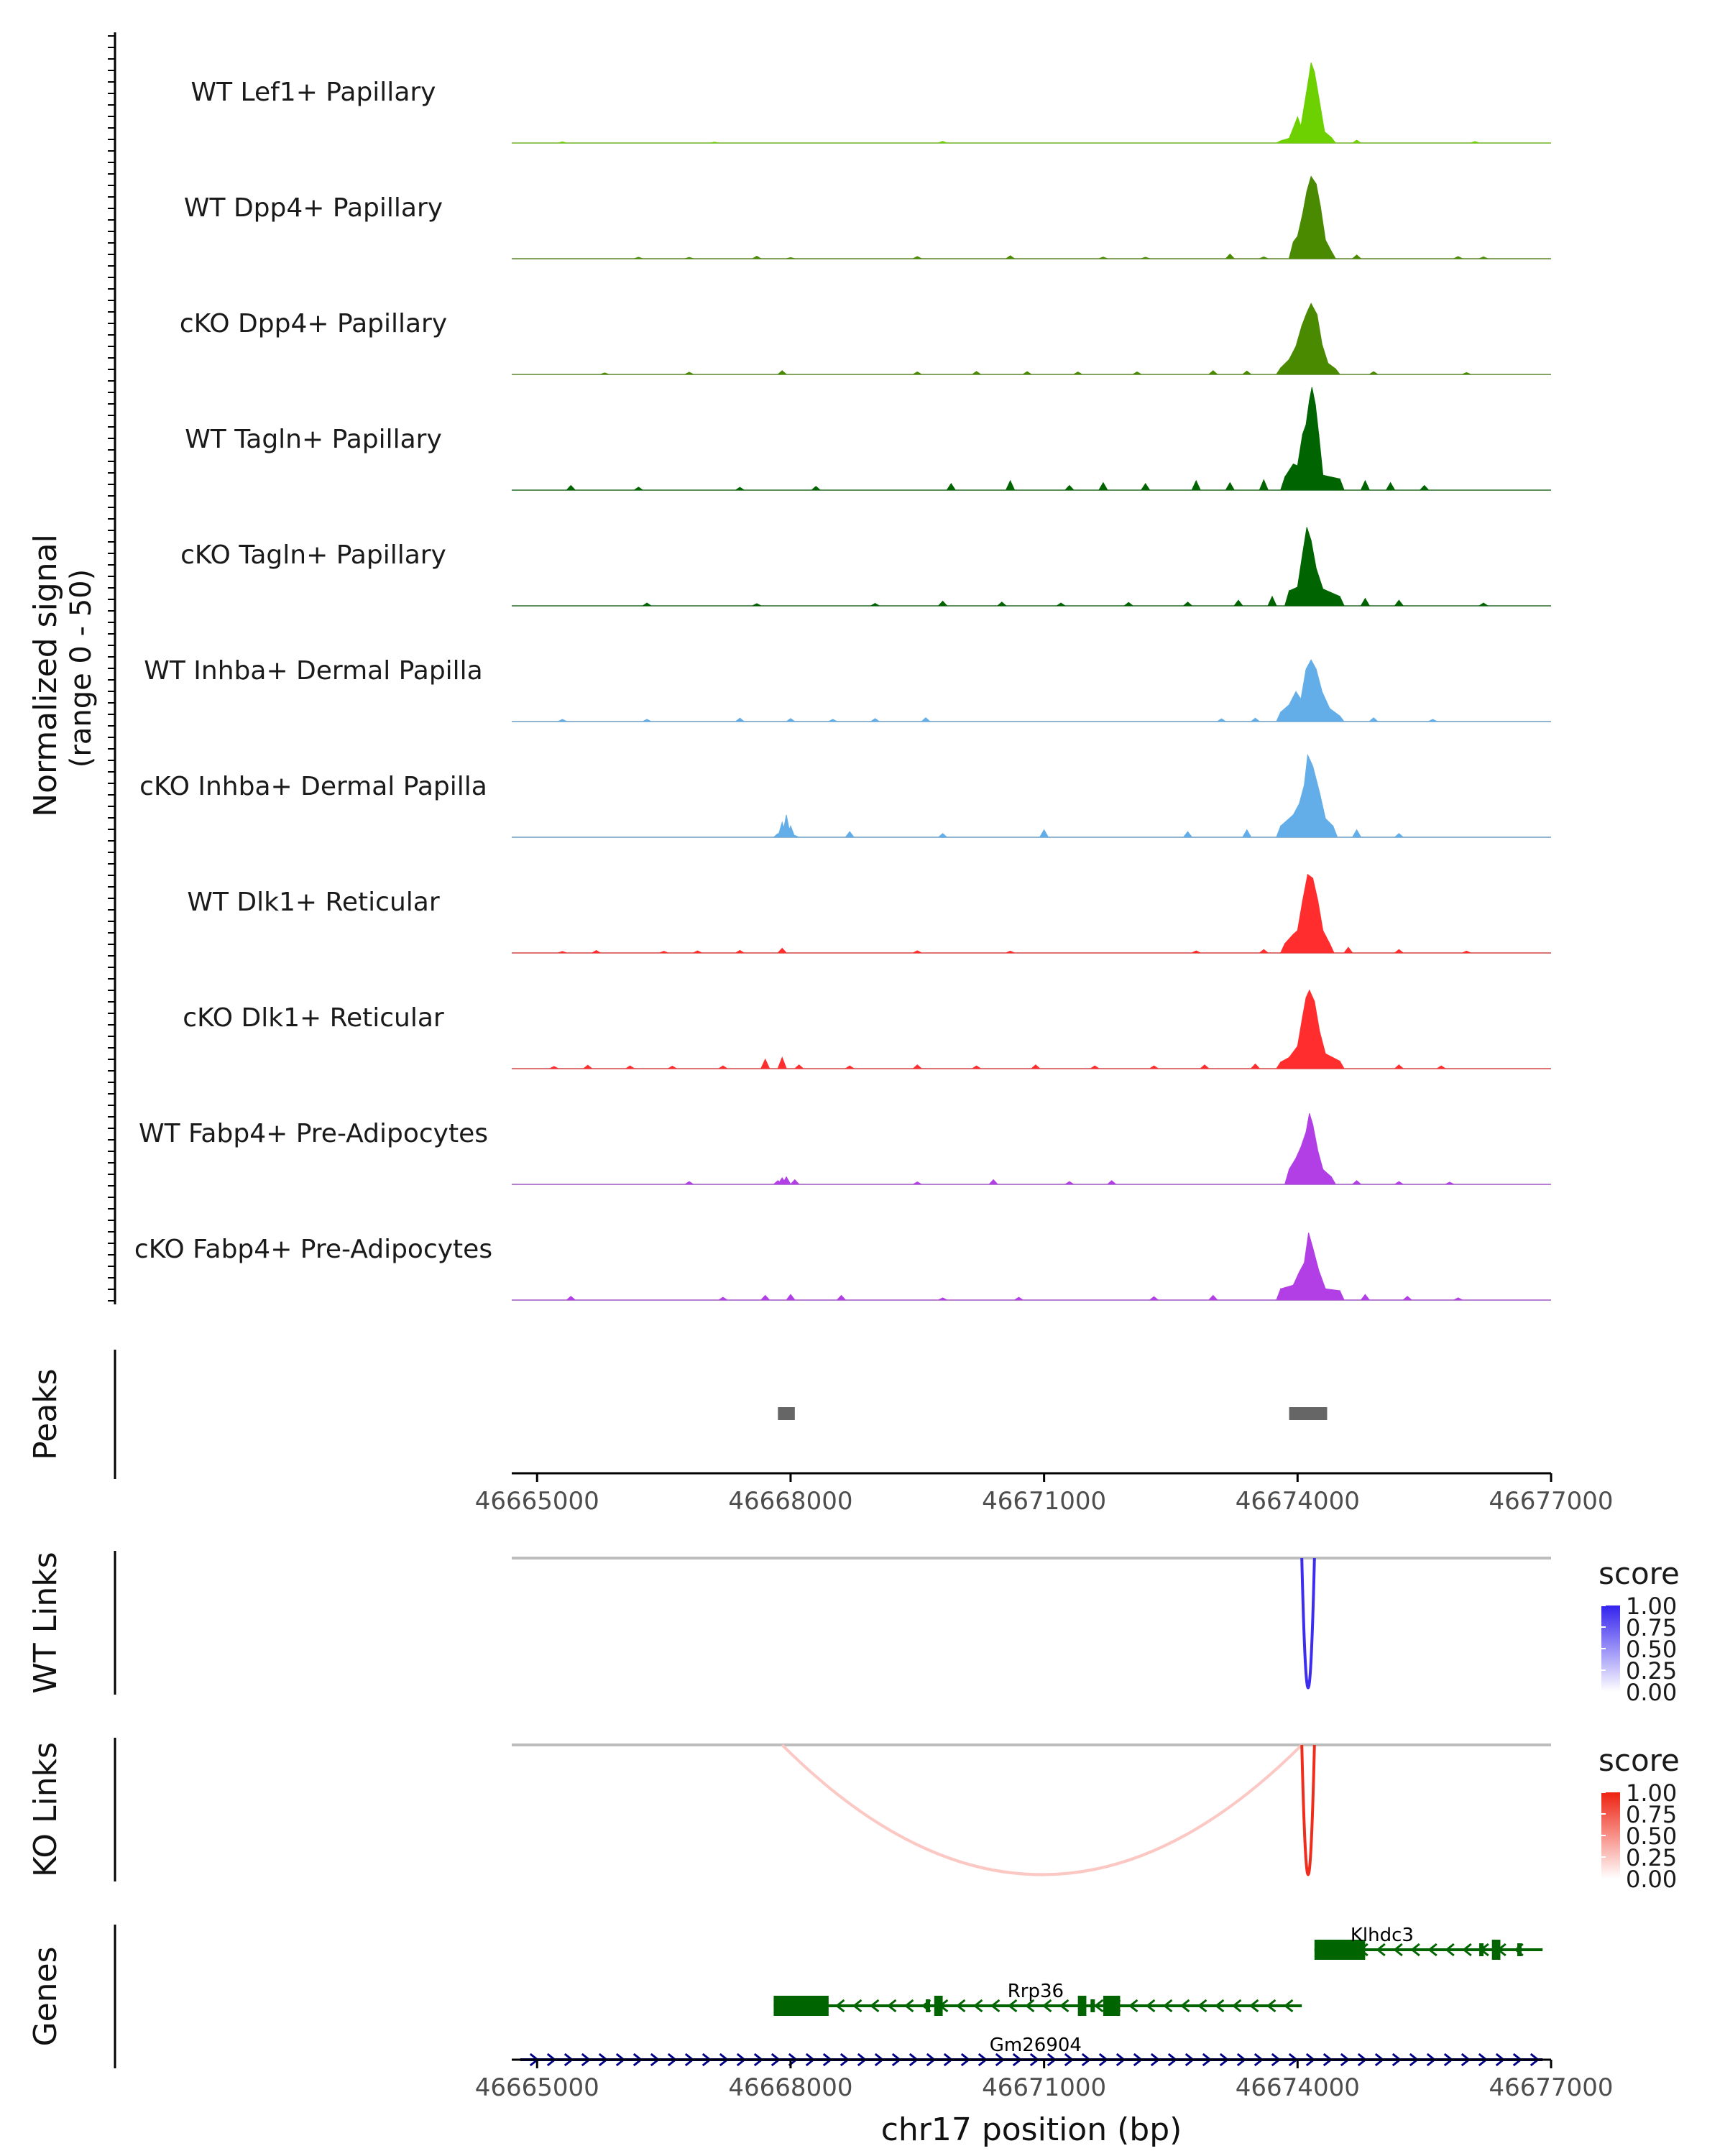  I want to click on gene-Klhdc3: Klhdc3, so click(1428, 1943).